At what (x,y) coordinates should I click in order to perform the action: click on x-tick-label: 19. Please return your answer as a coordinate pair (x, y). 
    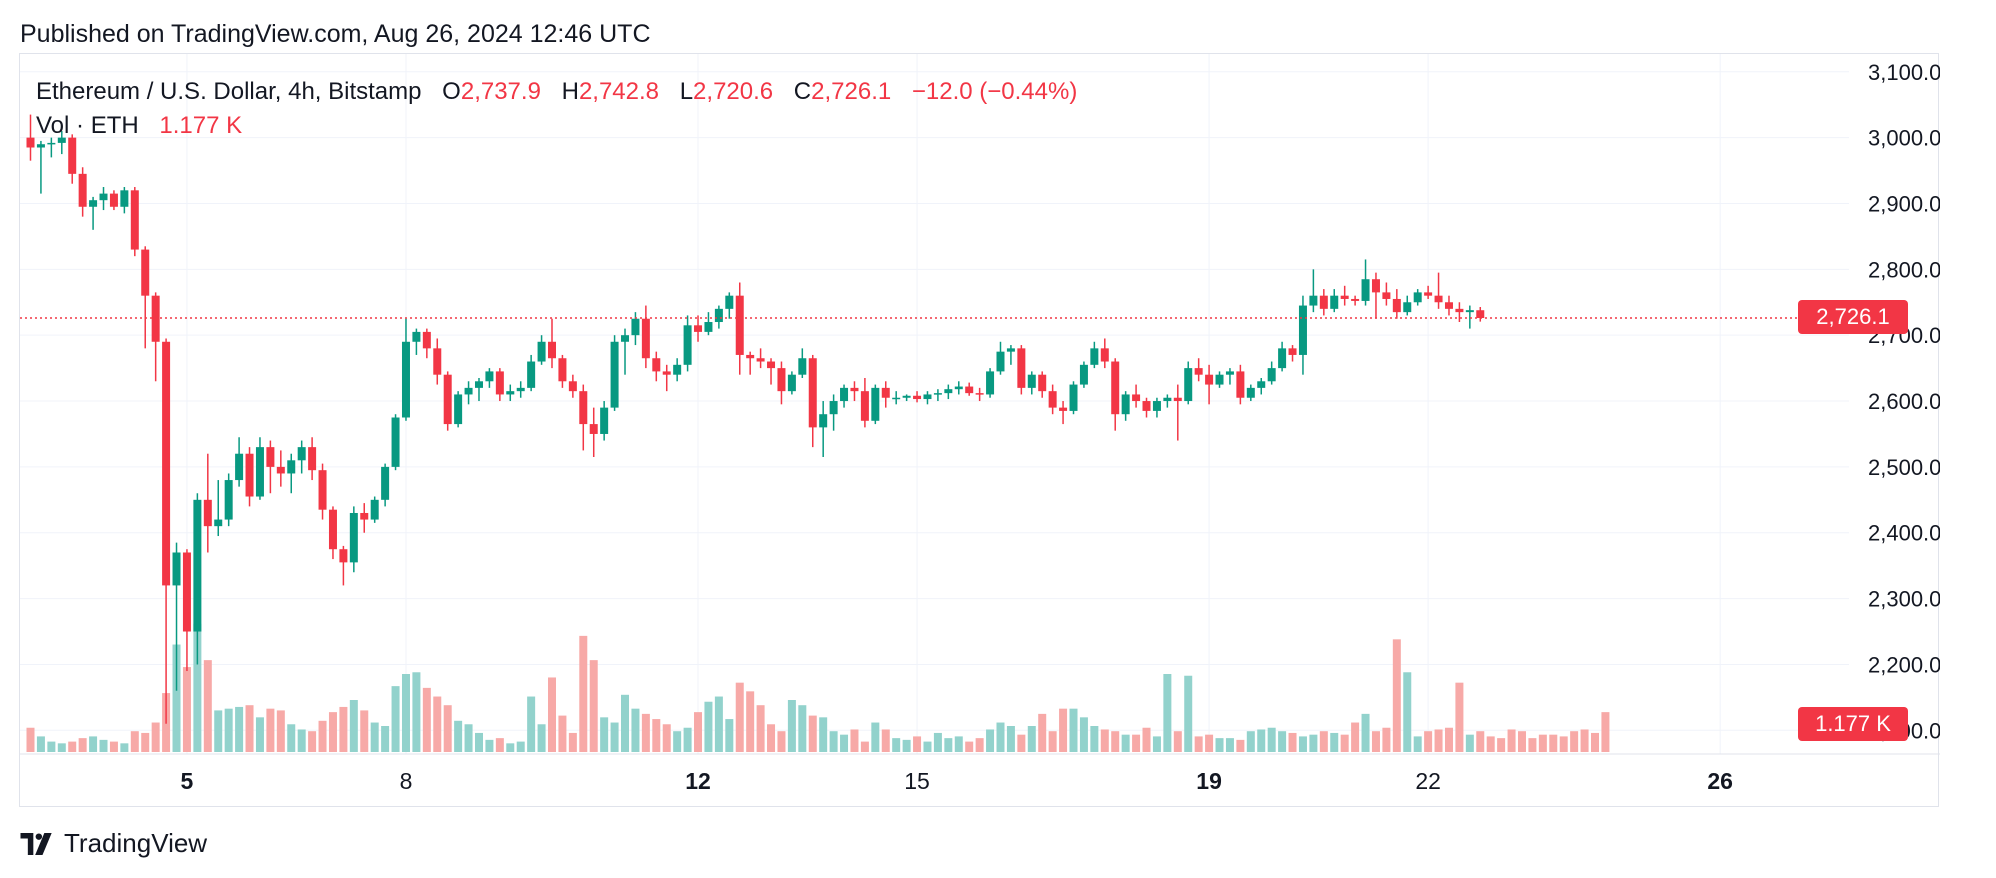
    Looking at the image, I should click on (1209, 781).